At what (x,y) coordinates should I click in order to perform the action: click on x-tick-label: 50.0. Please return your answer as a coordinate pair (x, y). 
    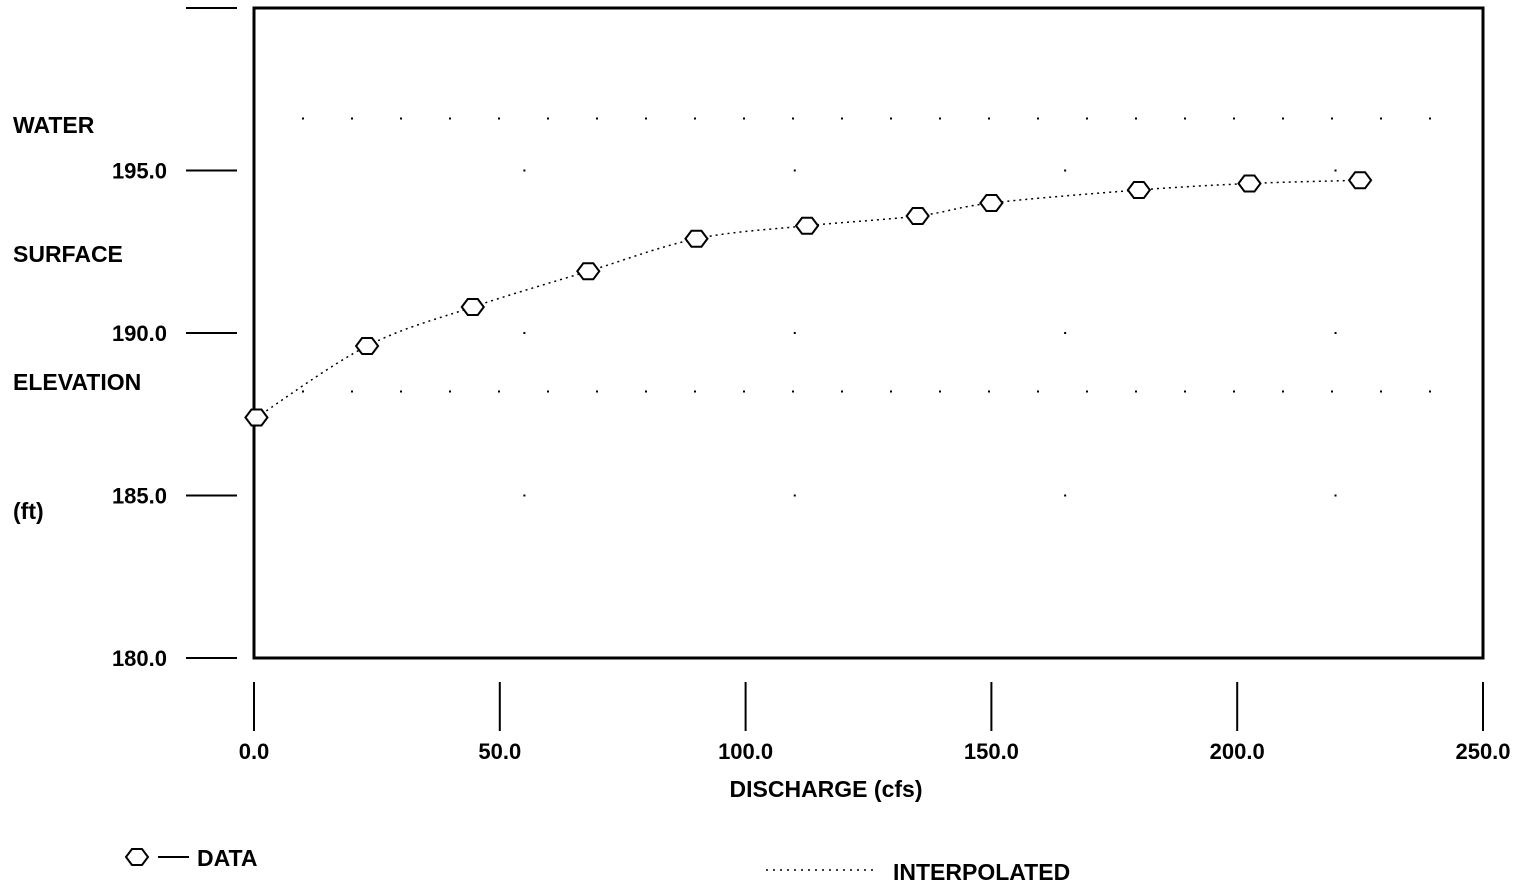
    Looking at the image, I should click on (499, 751).